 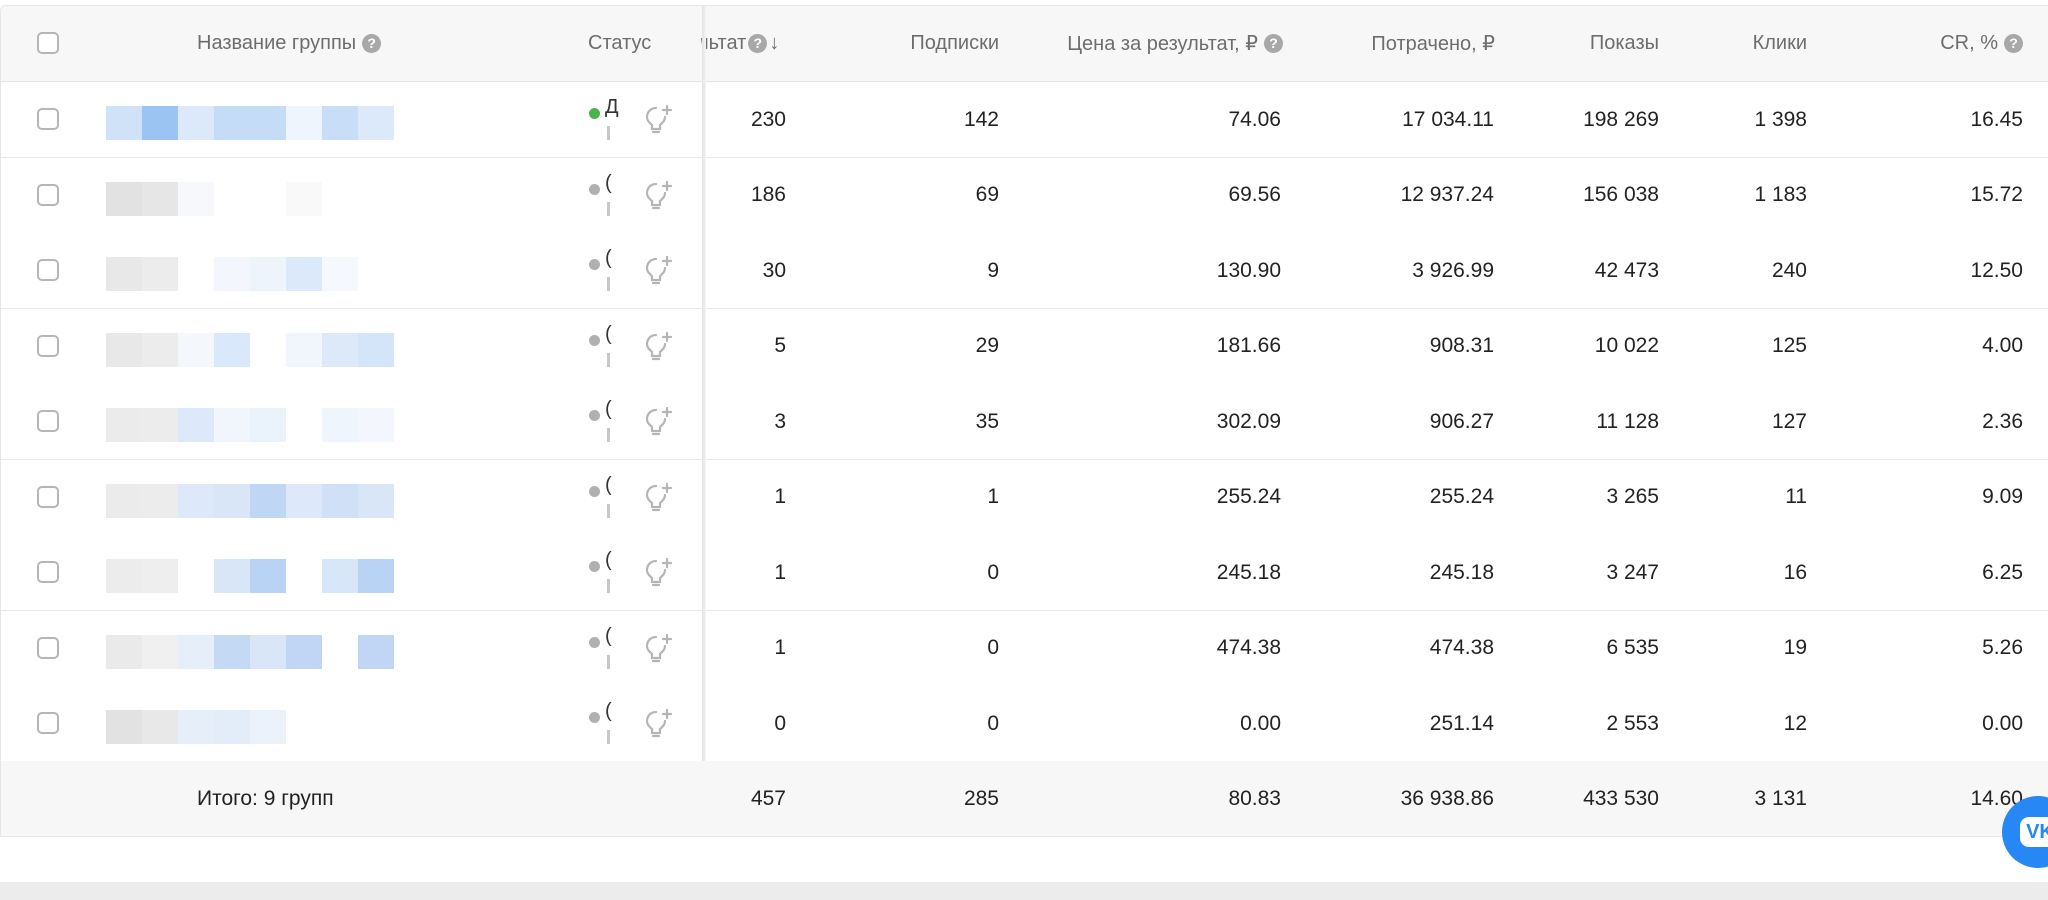 I want to click on table-row: (1 1 255.24 255.24 3 265 11 9.09, so click(x=1024, y=497).